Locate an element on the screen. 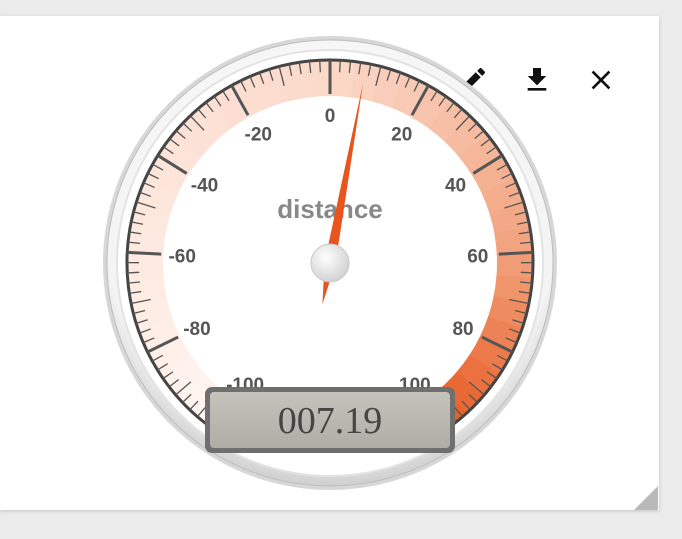 The width and height of the screenshot is (682, 539). gauge-tick-label: -60 is located at coordinates (181, 256).